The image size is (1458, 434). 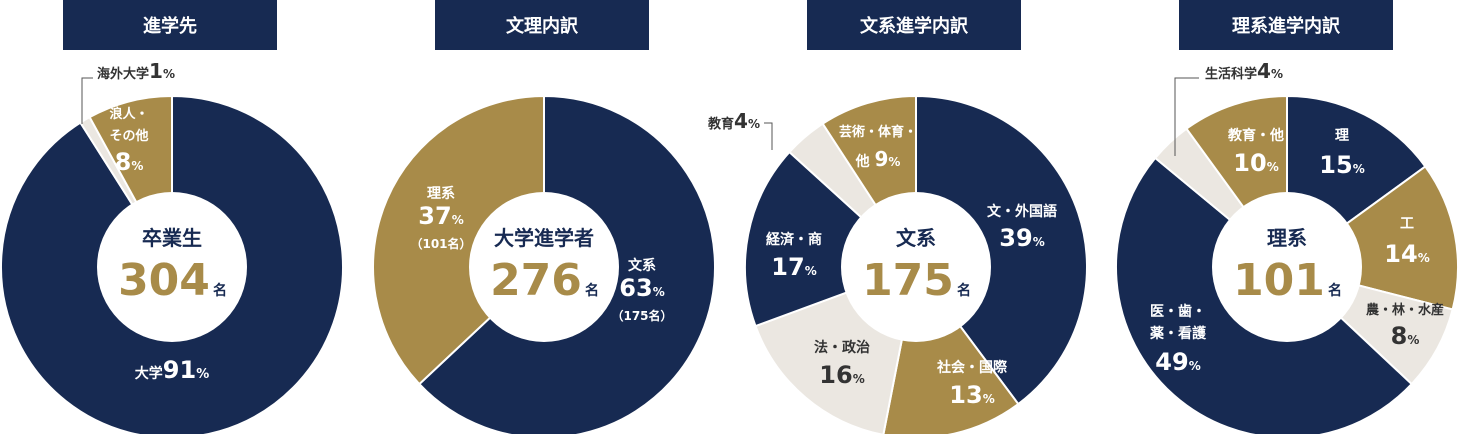 What do you see at coordinates (914, 25) in the screenshot?
I see `chart-title: 文系進学内訳` at bounding box center [914, 25].